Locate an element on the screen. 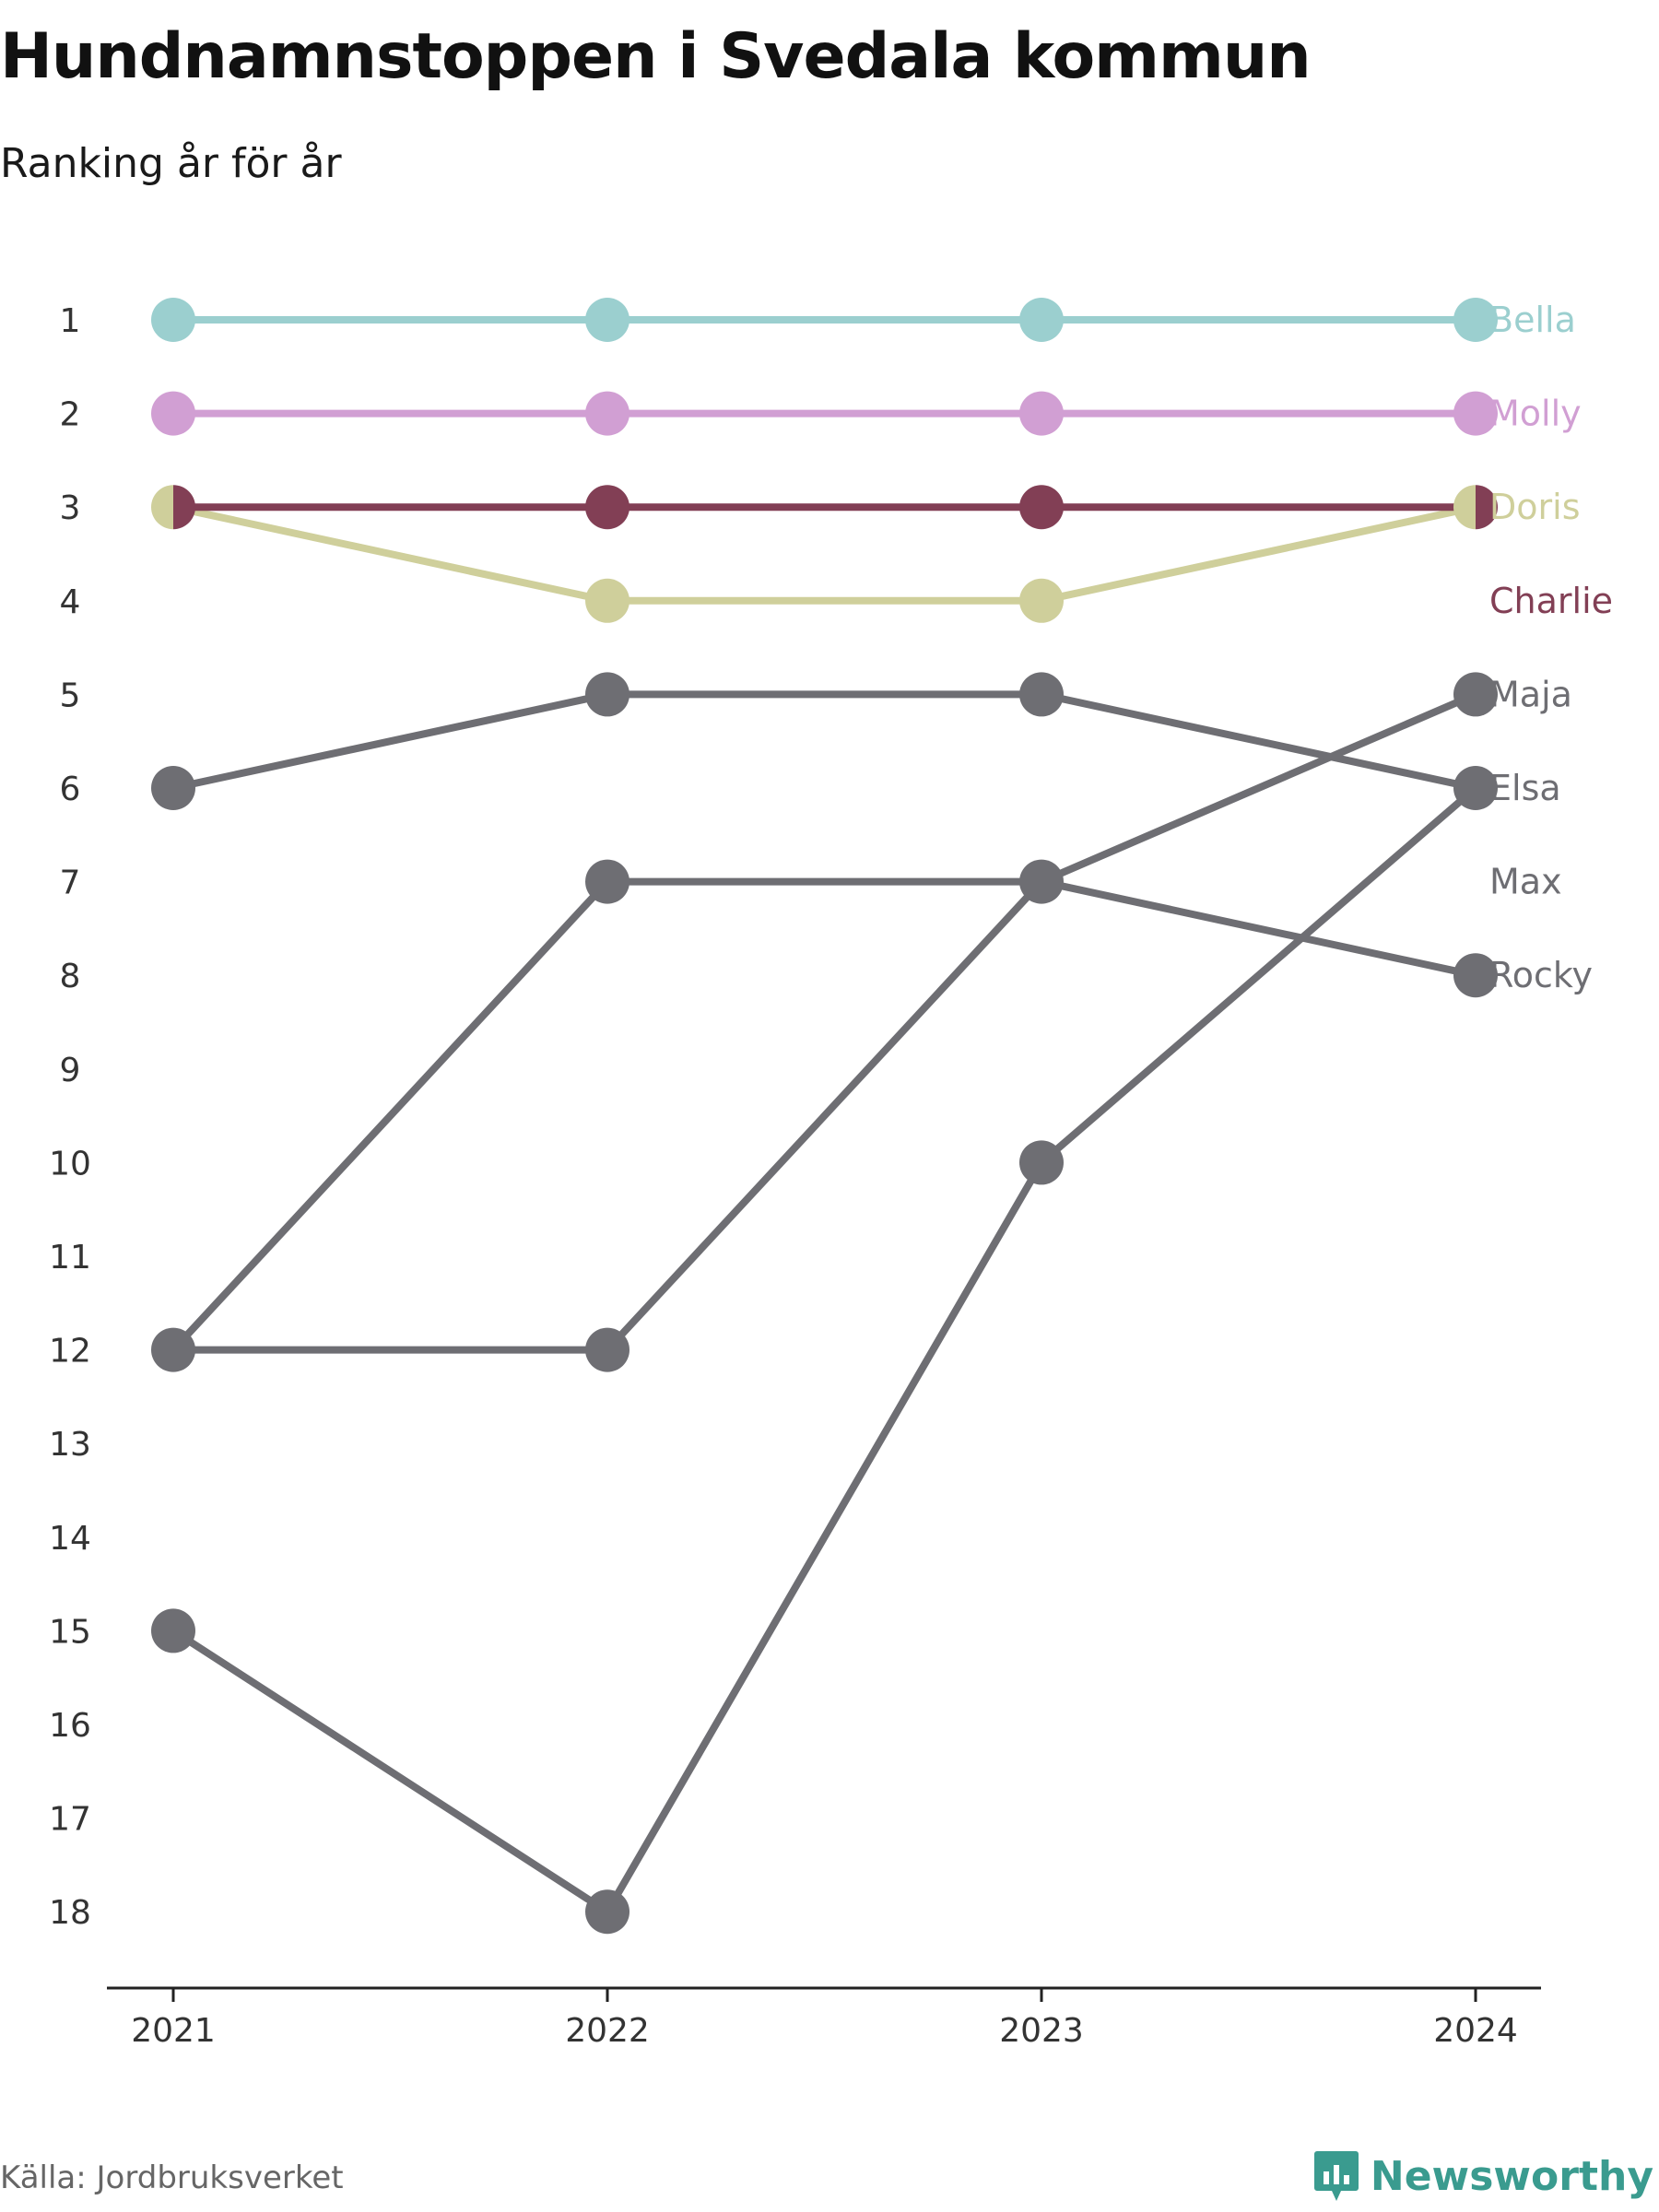  x-tick-label: 2024 is located at coordinates (1475, 2031).